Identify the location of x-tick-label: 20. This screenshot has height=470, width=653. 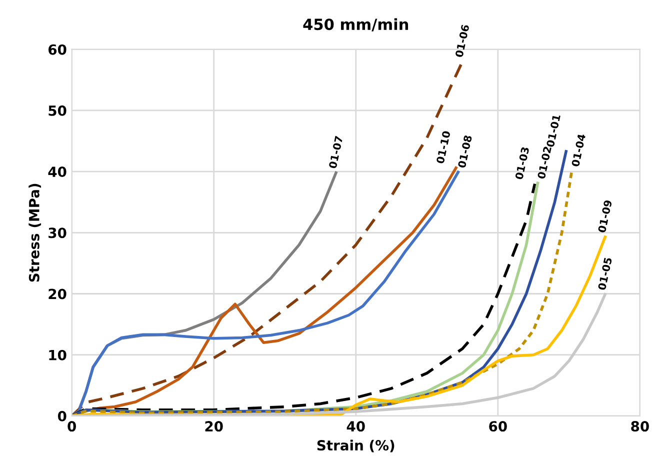
(214, 426).